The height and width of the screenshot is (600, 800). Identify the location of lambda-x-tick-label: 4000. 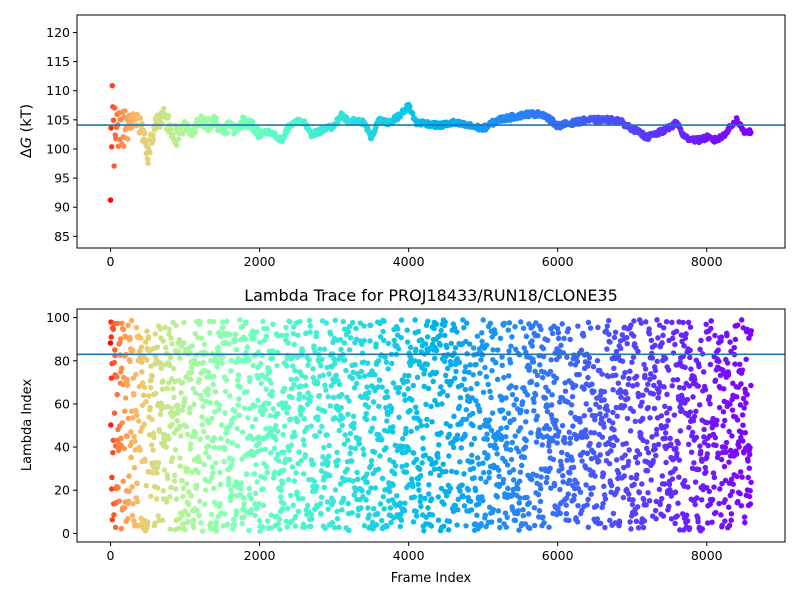
(409, 555).